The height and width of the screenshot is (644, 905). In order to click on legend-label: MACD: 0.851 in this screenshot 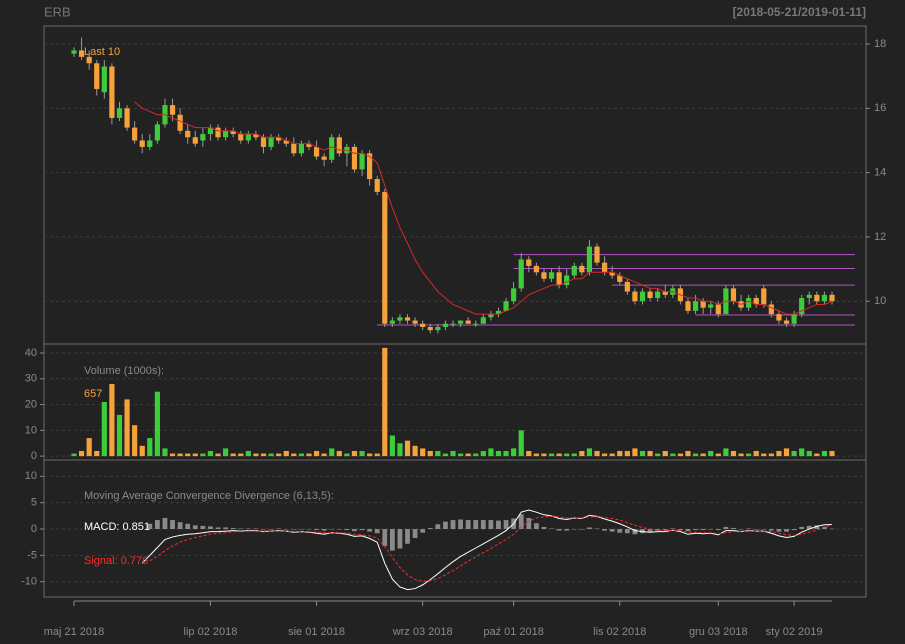, I will do `click(117, 527)`.